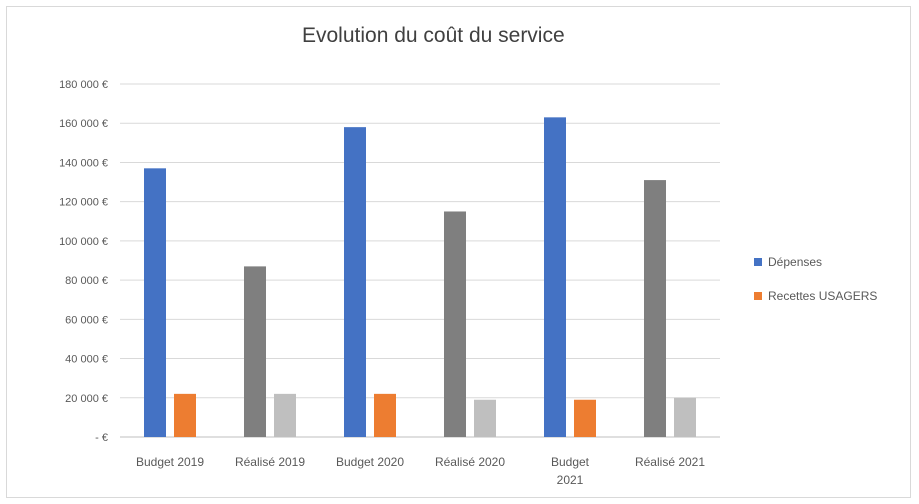 The width and height of the screenshot is (919, 504). What do you see at coordinates (83, 242) in the screenshot?
I see `y-tick-label: 100 000 €` at bounding box center [83, 242].